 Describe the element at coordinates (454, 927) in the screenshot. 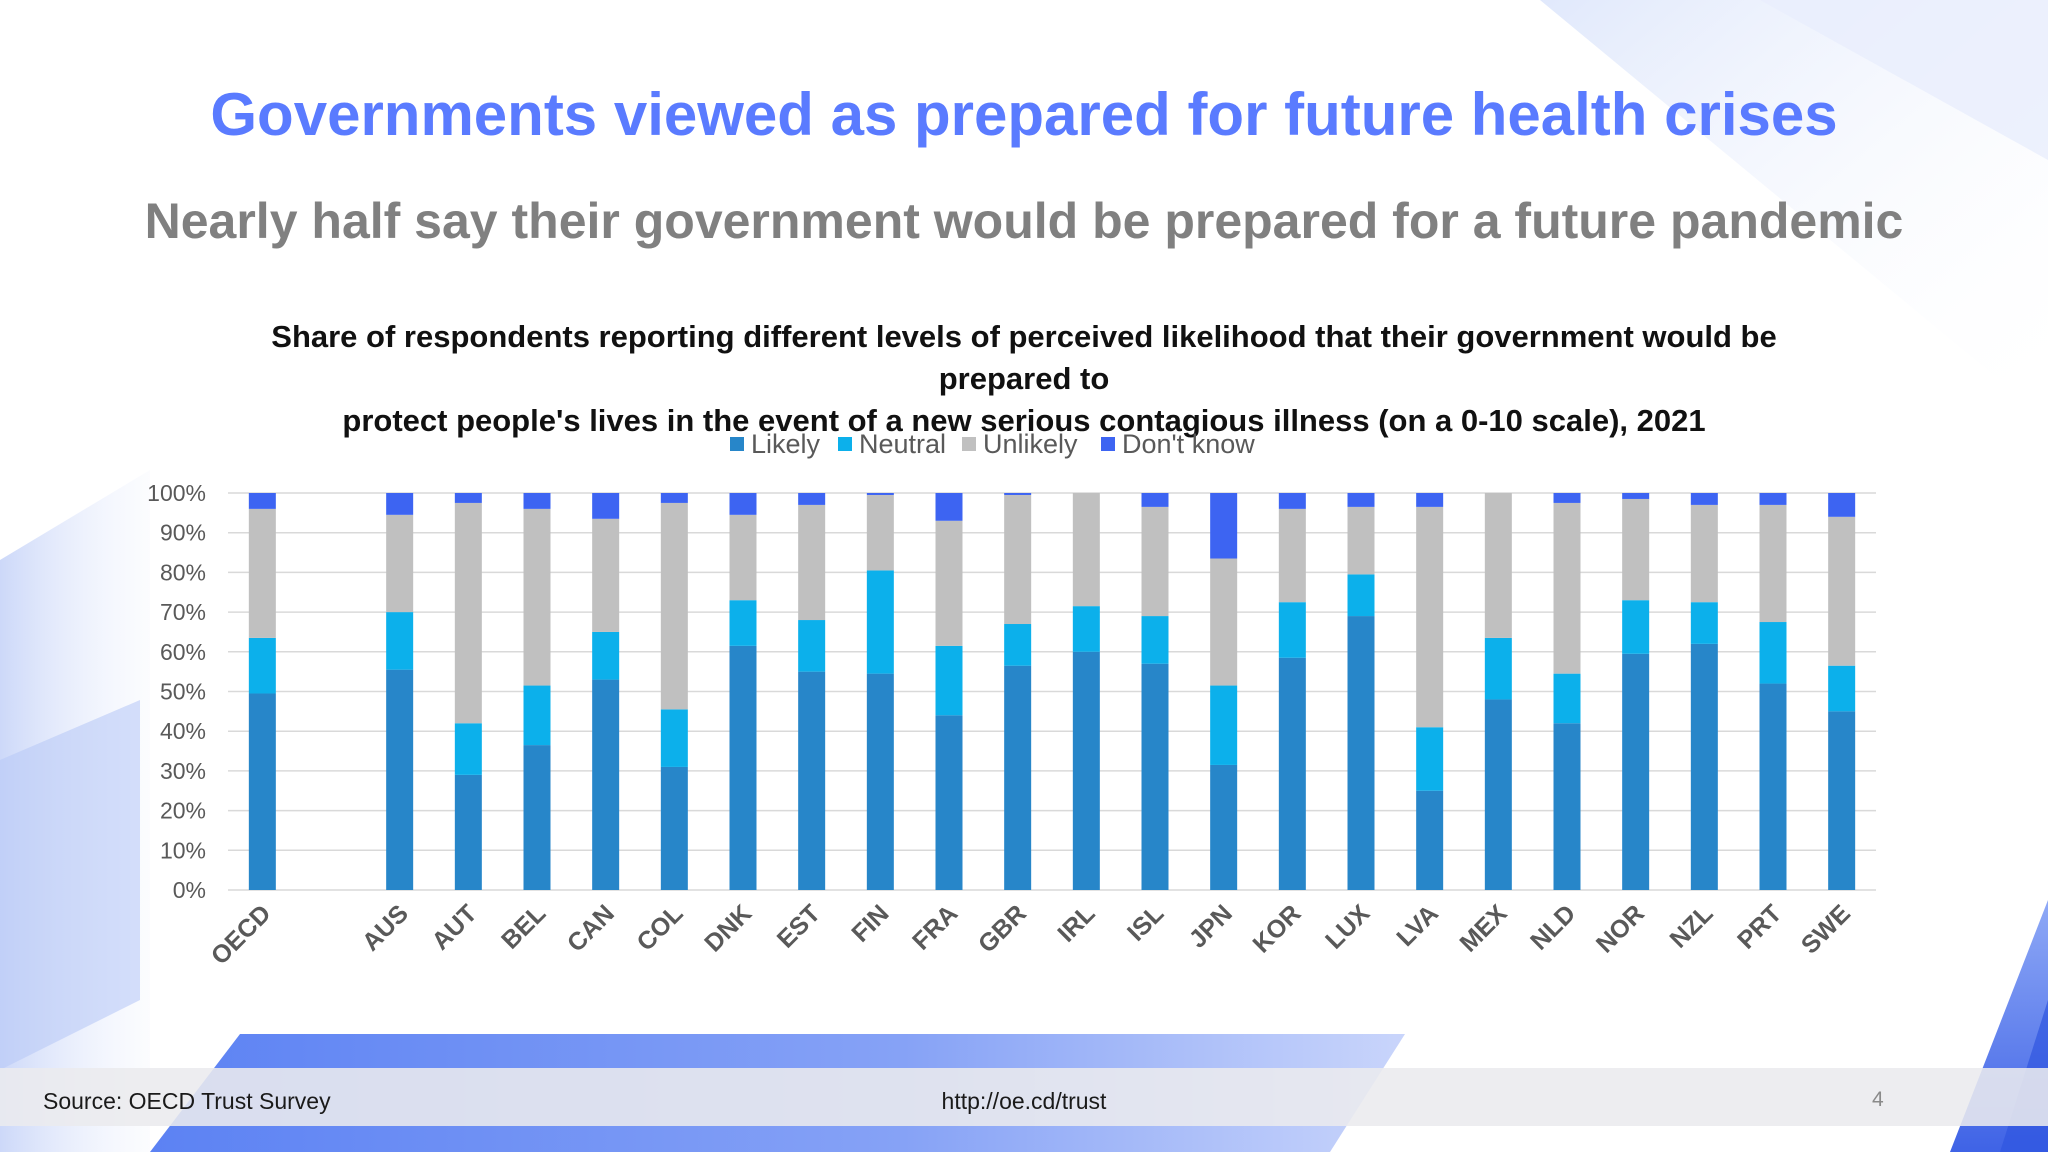

I see `x-tick-label: AUT` at that location.